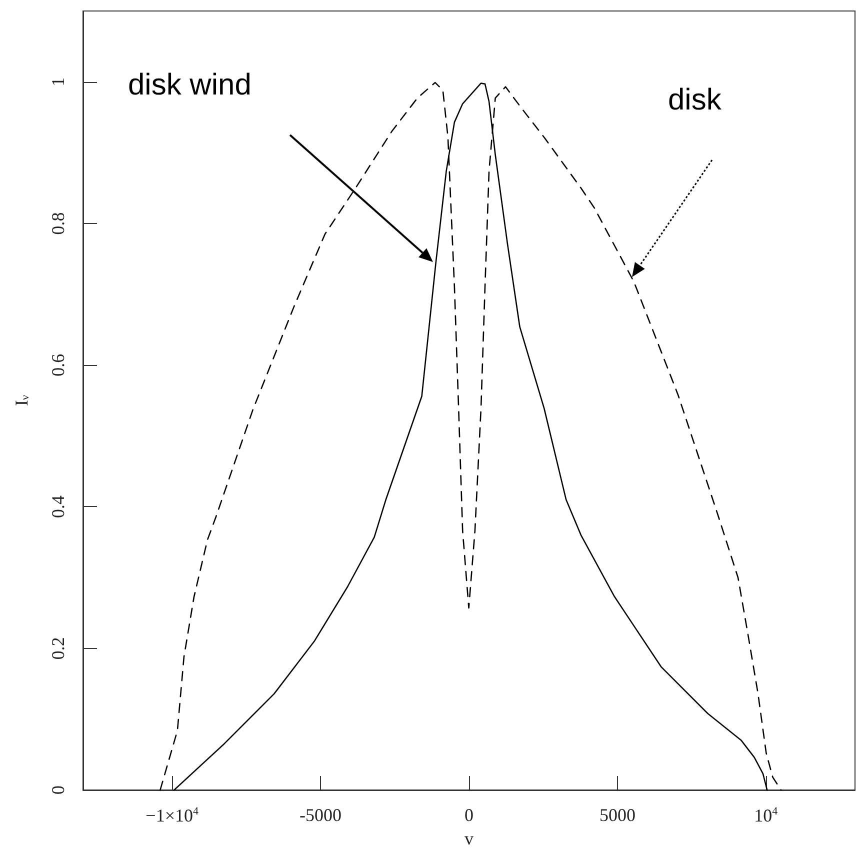  I want to click on x-tick-label: 5000, so click(617, 815).